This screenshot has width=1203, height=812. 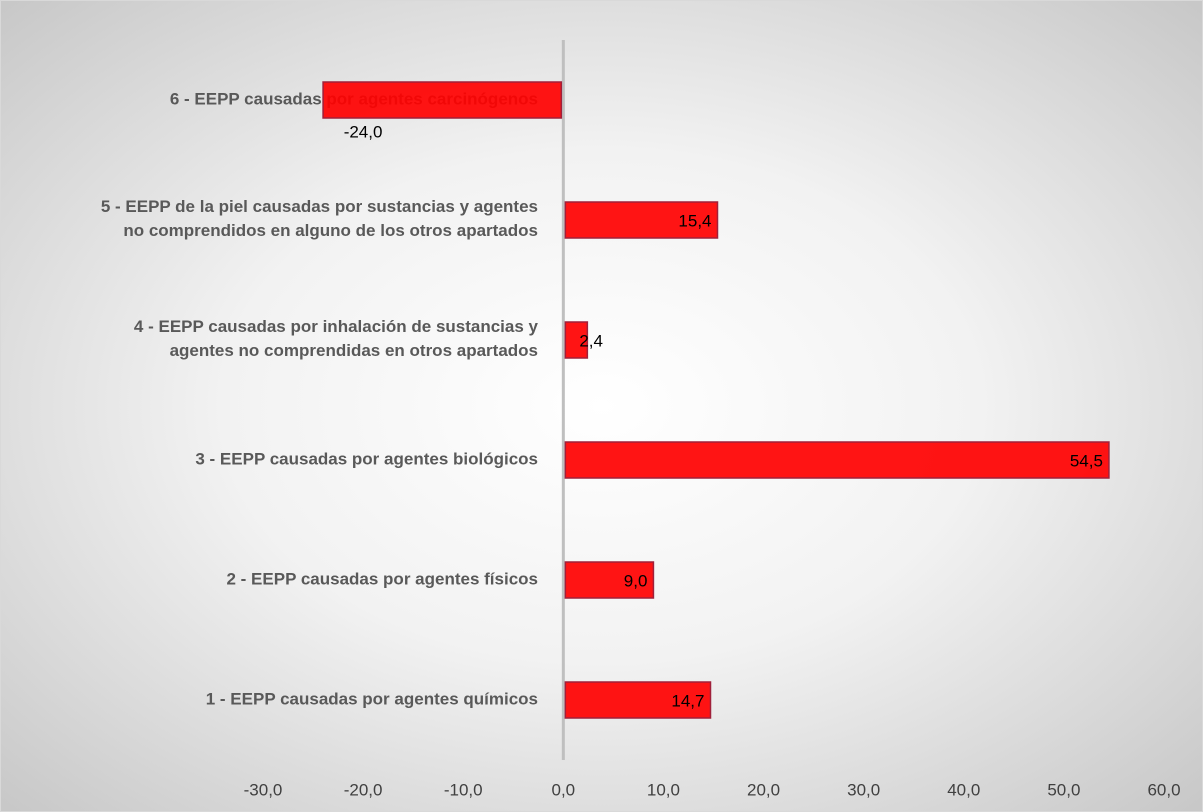 I want to click on x-tick-label: -20,0, so click(x=363, y=789).